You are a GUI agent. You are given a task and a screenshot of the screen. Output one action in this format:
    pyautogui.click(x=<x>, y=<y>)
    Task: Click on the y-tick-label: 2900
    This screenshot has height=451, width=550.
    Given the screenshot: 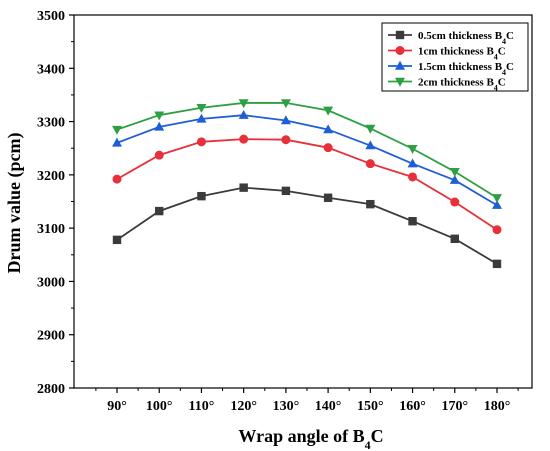 What is the action you would take?
    pyautogui.click(x=51, y=336)
    